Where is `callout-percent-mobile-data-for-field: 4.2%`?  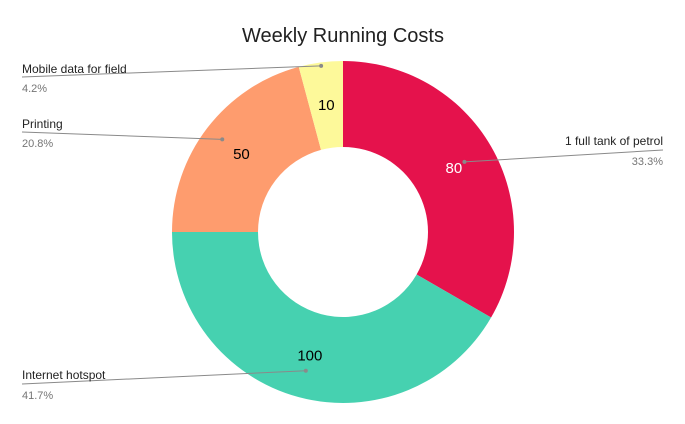
callout-percent-mobile-data-for-field: 4.2% is located at coordinates (34, 89).